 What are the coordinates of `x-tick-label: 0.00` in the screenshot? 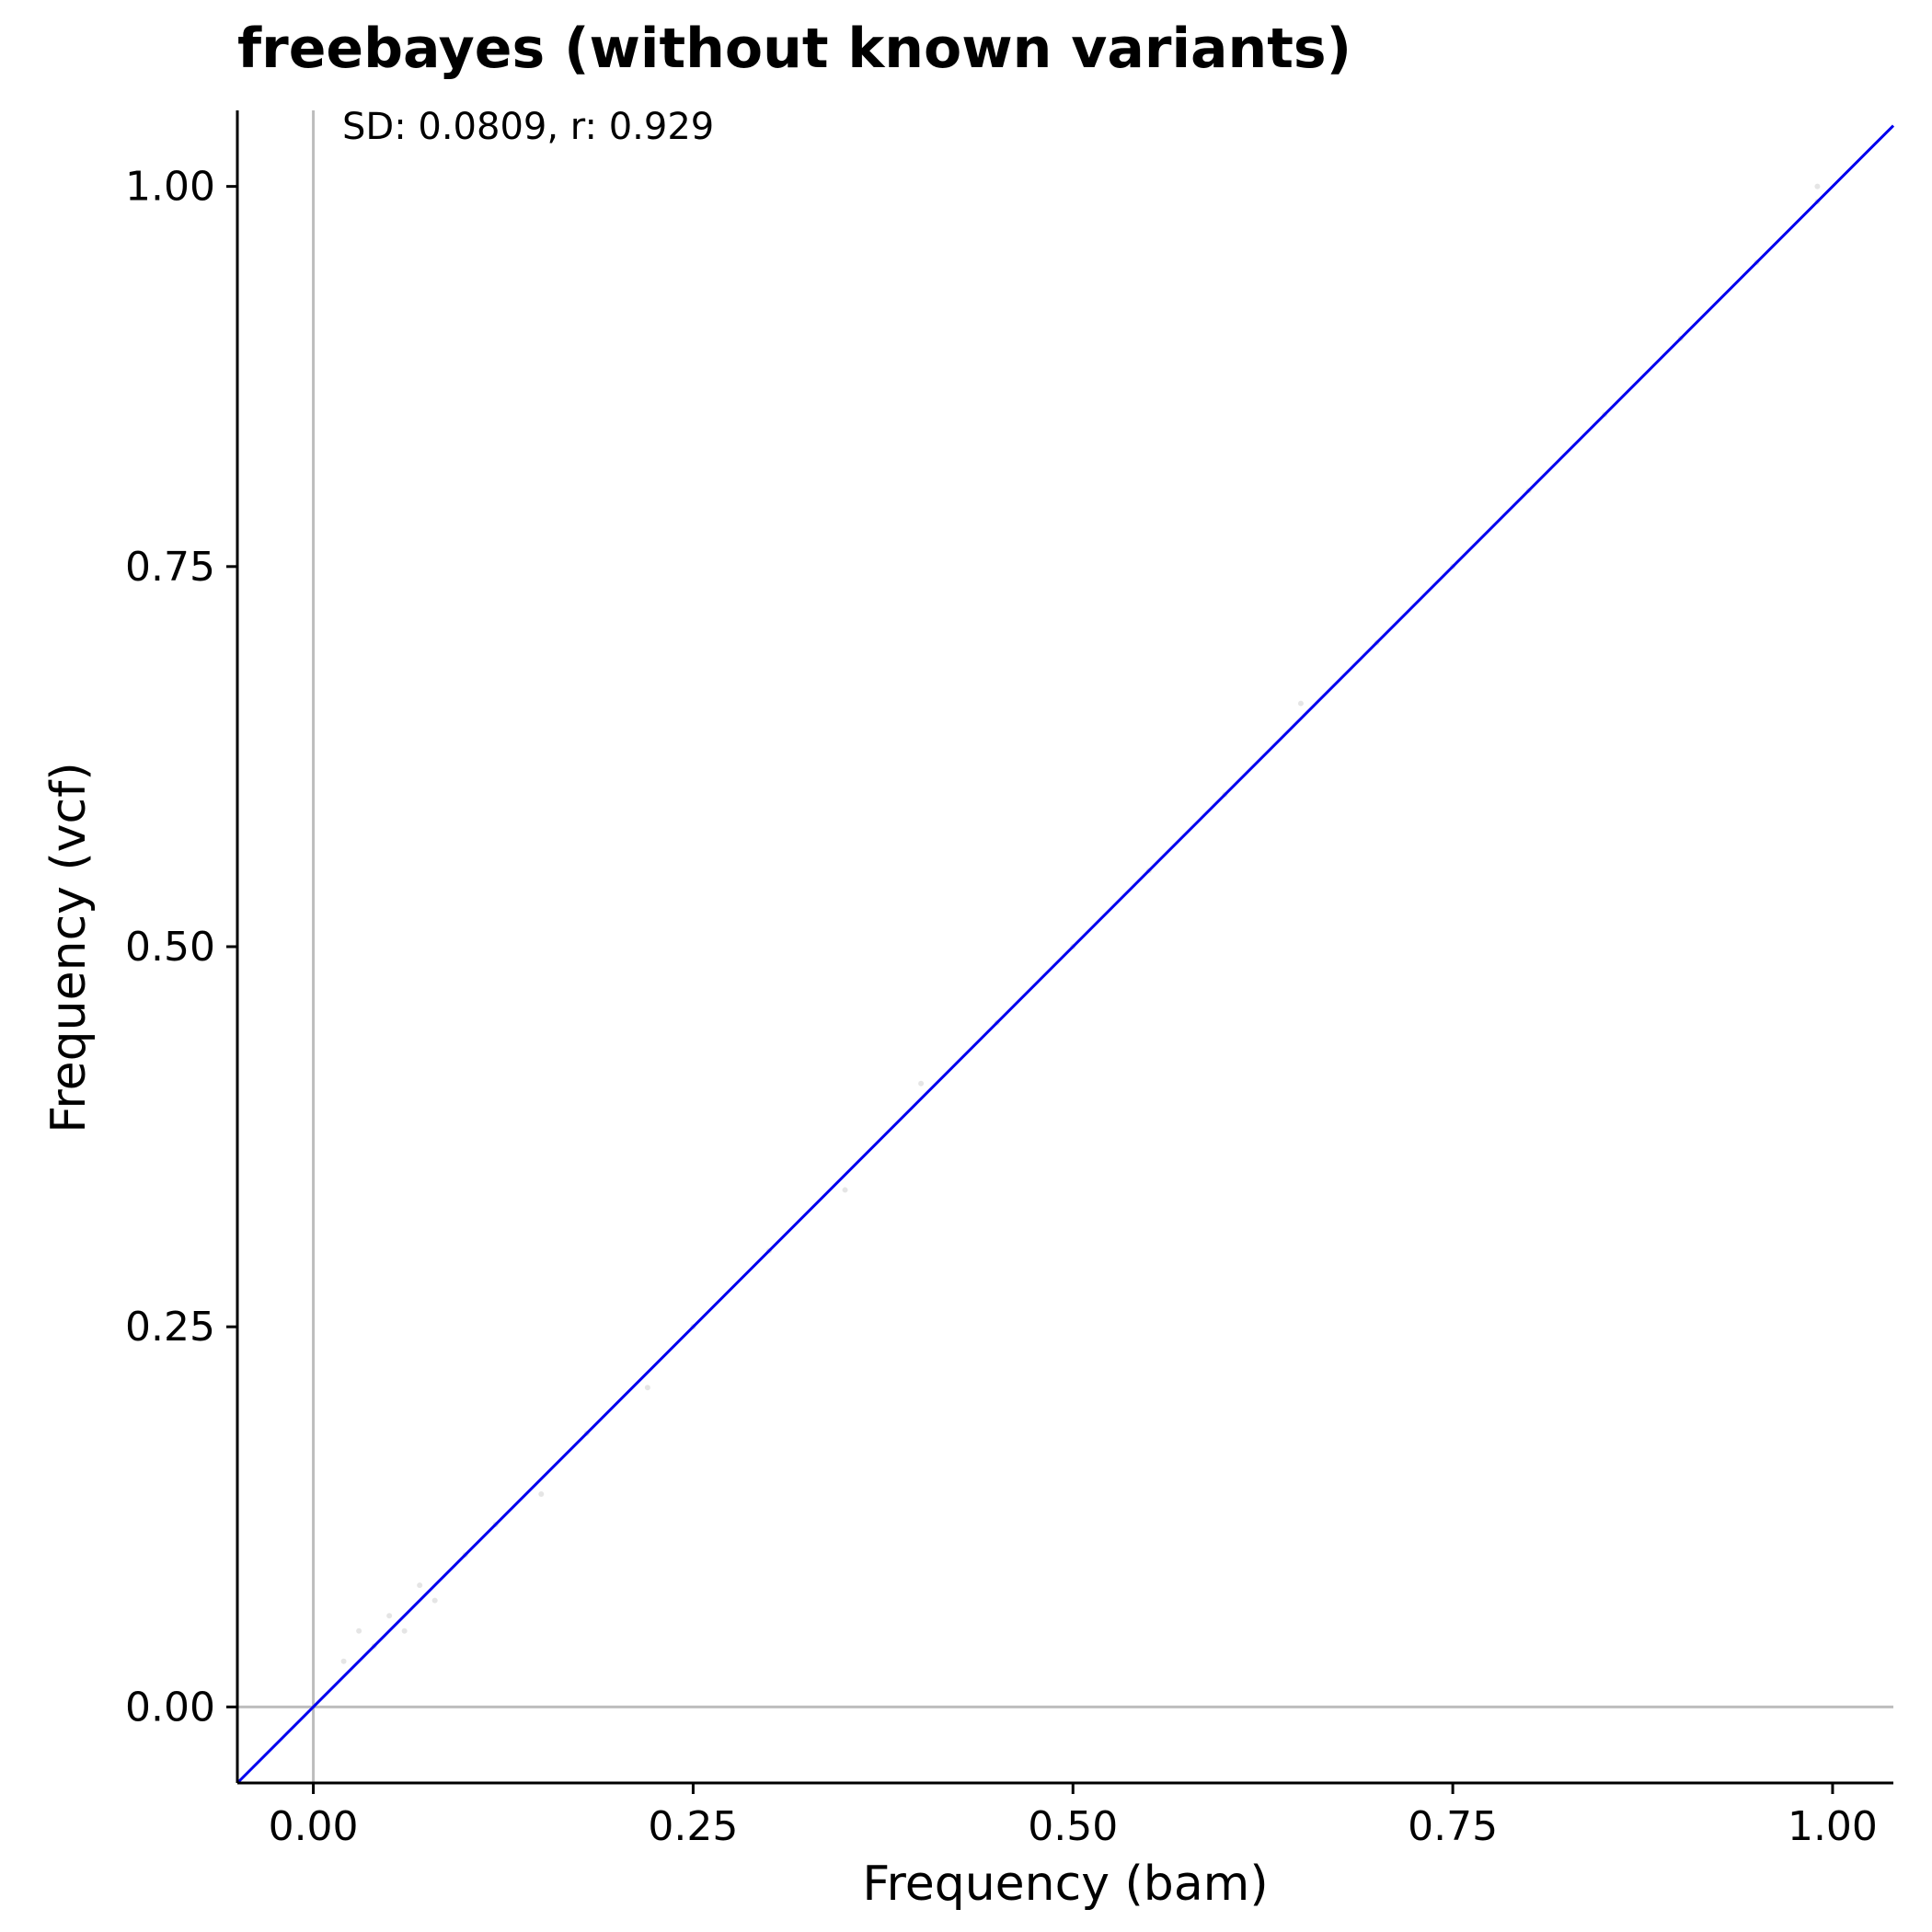 It's located at (314, 1826).